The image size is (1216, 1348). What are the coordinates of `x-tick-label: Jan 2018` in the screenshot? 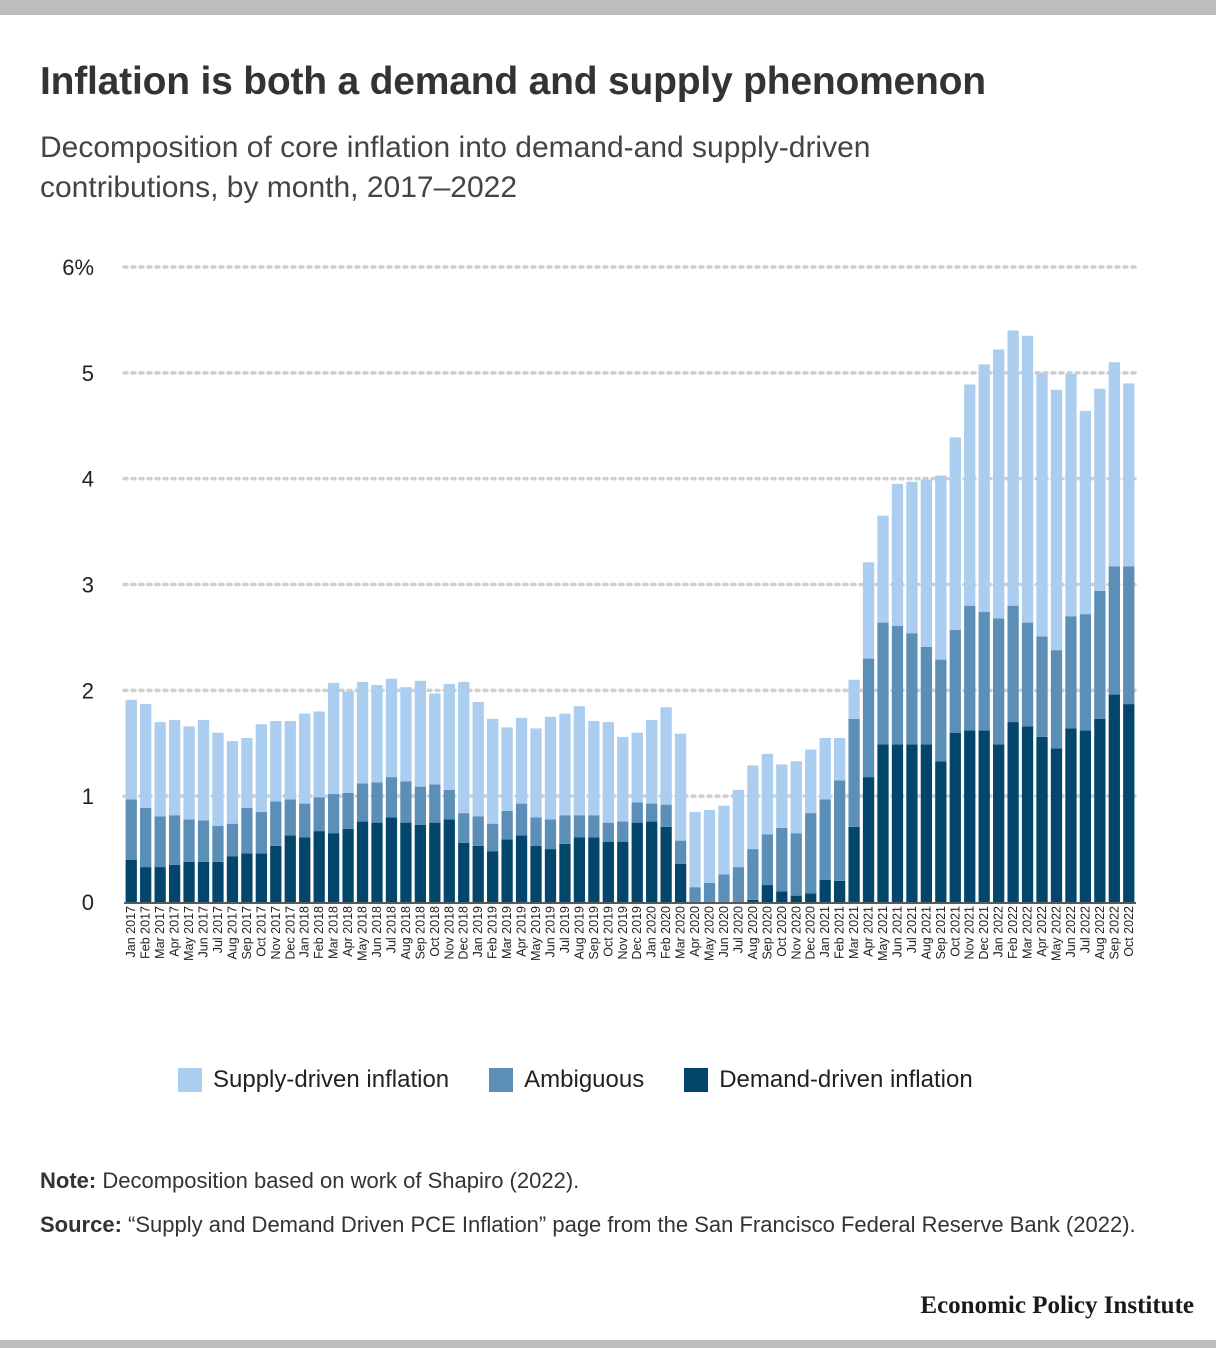 It's located at (305, 931).